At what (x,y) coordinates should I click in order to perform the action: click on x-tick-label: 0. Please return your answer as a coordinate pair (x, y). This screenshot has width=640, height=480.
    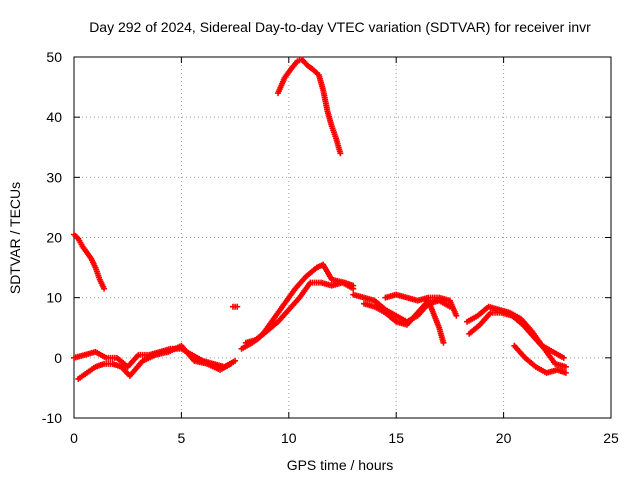
    Looking at the image, I should click on (74, 438).